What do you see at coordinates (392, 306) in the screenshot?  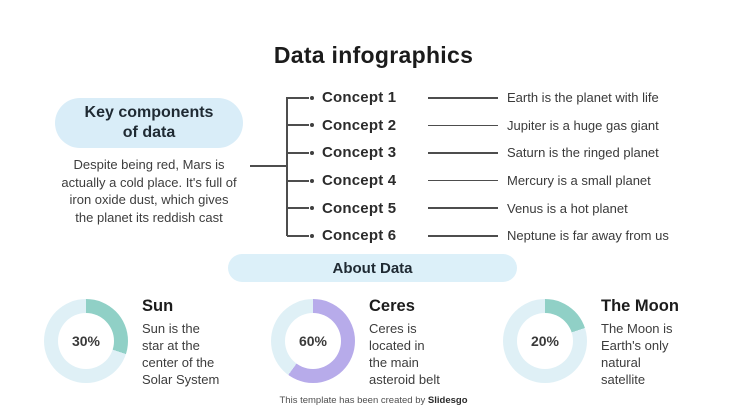 I see `ceres-title: Ceres` at bounding box center [392, 306].